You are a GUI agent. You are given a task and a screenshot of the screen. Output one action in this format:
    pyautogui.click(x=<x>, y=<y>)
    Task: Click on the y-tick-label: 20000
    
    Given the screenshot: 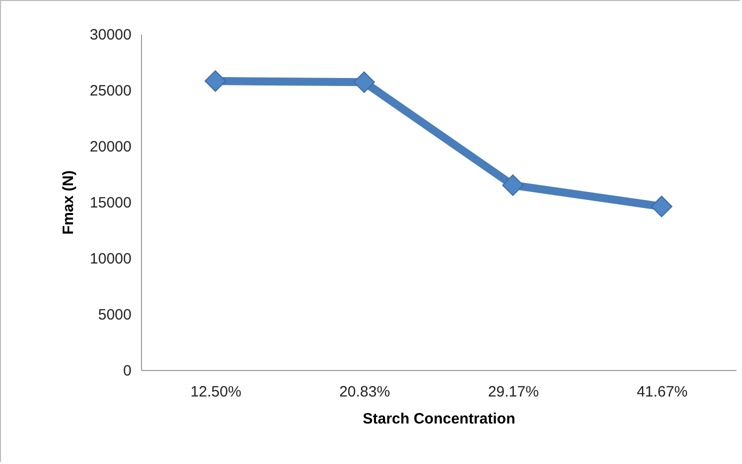 What is the action you would take?
    pyautogui.click(x=111, y=147)
    